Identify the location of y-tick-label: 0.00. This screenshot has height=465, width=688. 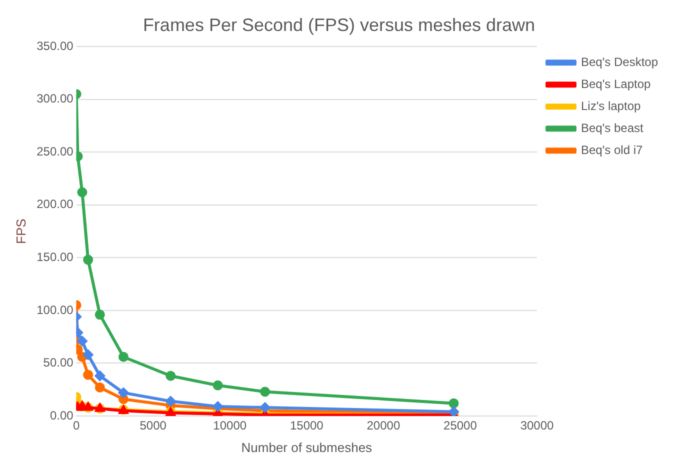
(62, 415).